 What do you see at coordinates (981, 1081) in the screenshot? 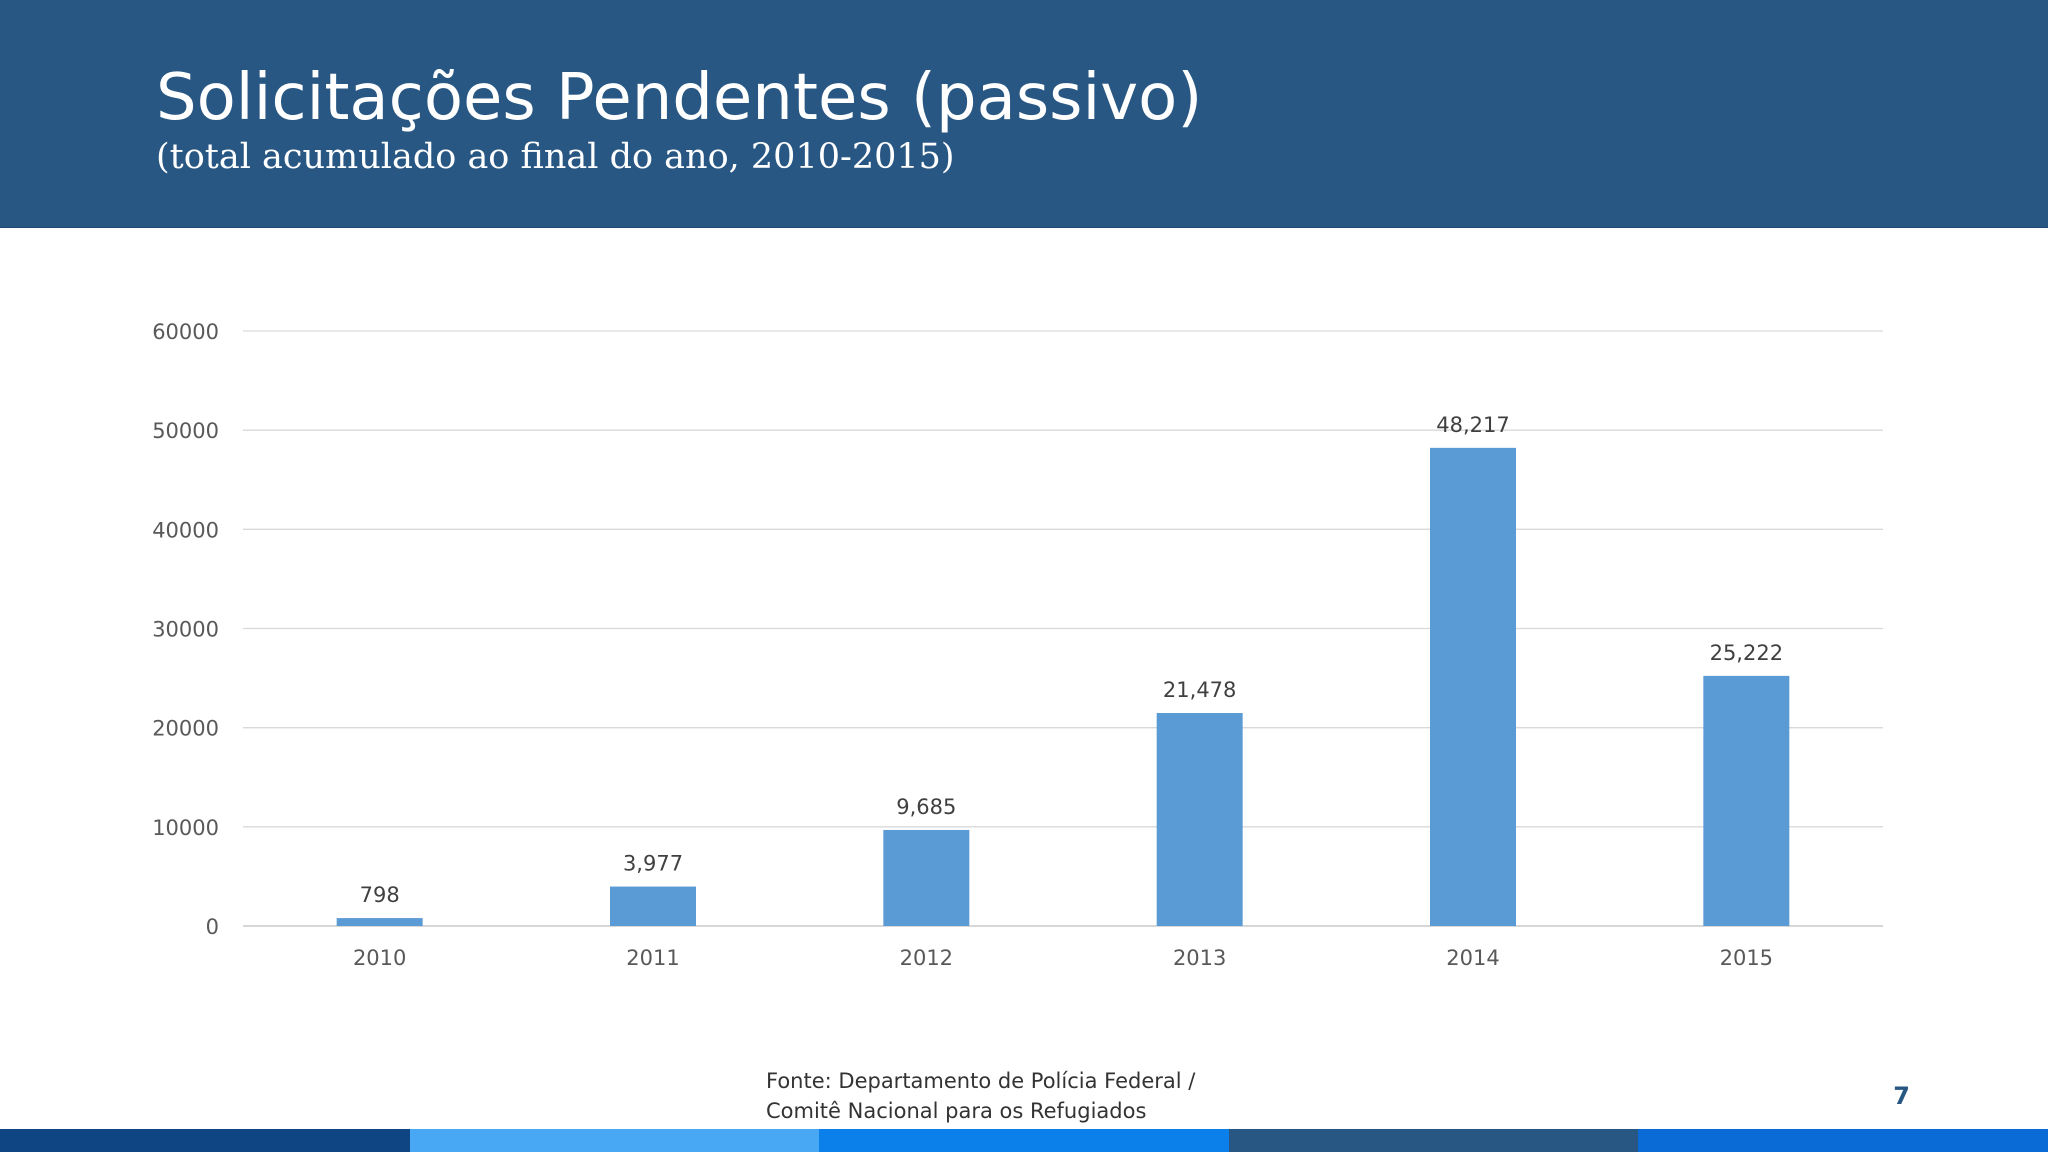
I see `source-line-1: Fonte: Departamento de Polícia Federal /` at bounding box center [981, 1081].